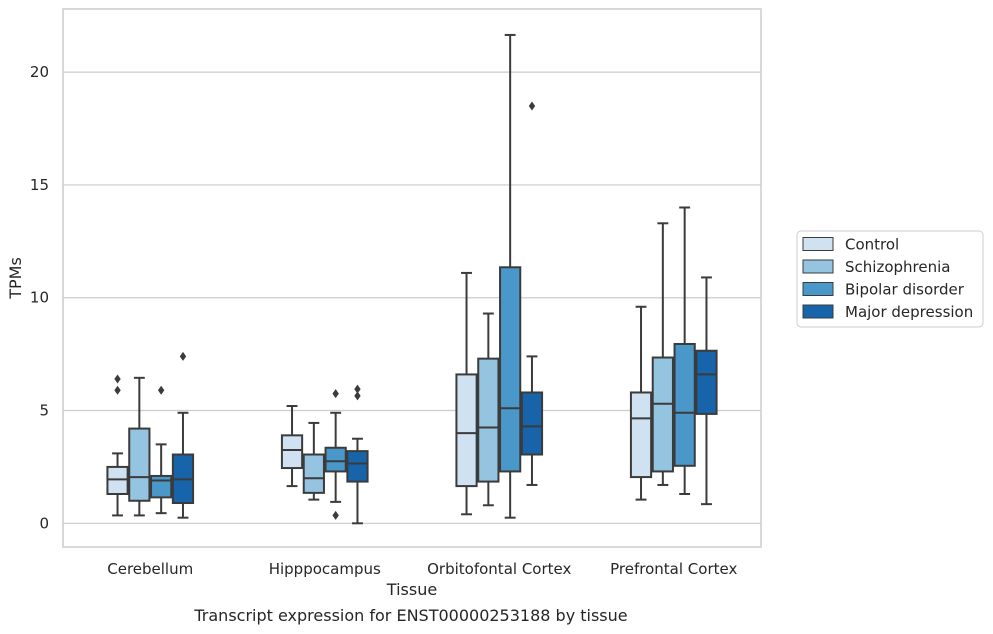 The width and height of the screenshot is (993, 634). I want to click on y-tick-label: 5, so click(44, 411).